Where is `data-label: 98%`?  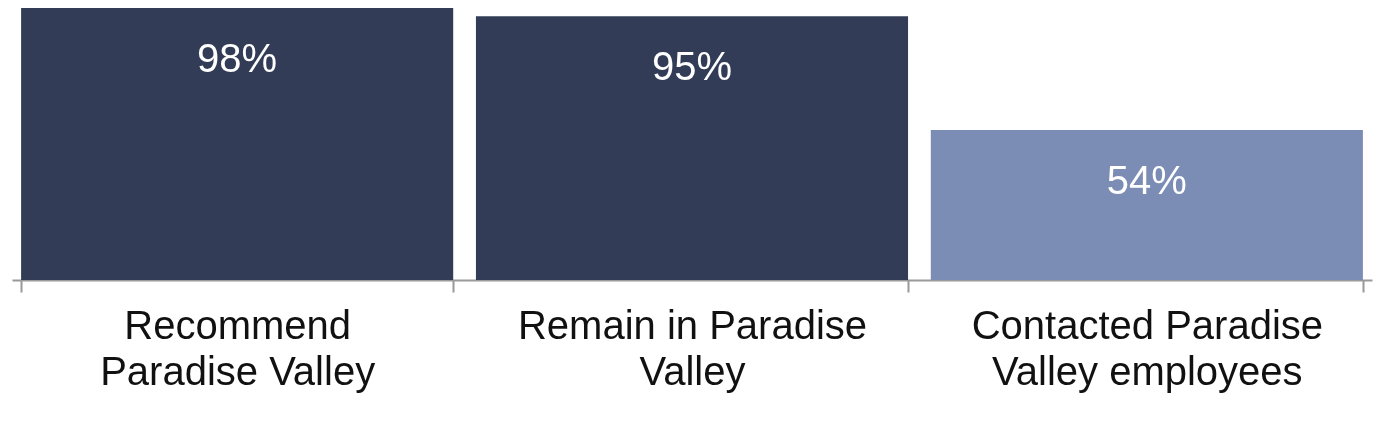 data-label: 98% is located at coordinates (237, 58).